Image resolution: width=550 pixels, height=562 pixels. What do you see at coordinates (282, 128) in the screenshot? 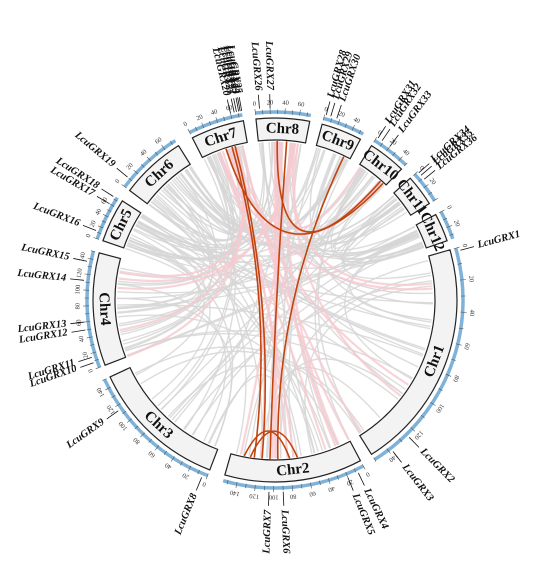
I see `chromosome-label-chr8: Chr8` at bounding box center [282, 128].